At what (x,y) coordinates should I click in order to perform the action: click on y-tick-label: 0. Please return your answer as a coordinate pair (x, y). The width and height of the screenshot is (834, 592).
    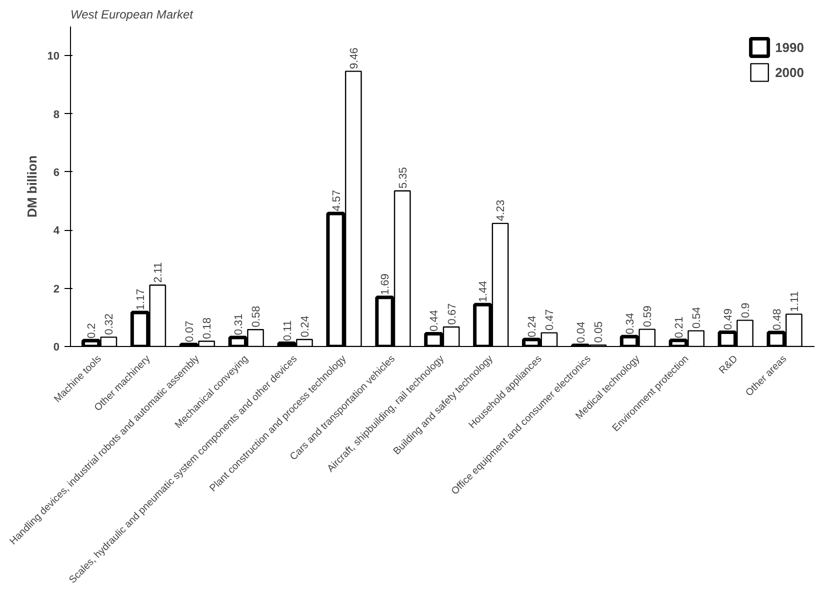
    Looking at the image, I should click on (56, 348).